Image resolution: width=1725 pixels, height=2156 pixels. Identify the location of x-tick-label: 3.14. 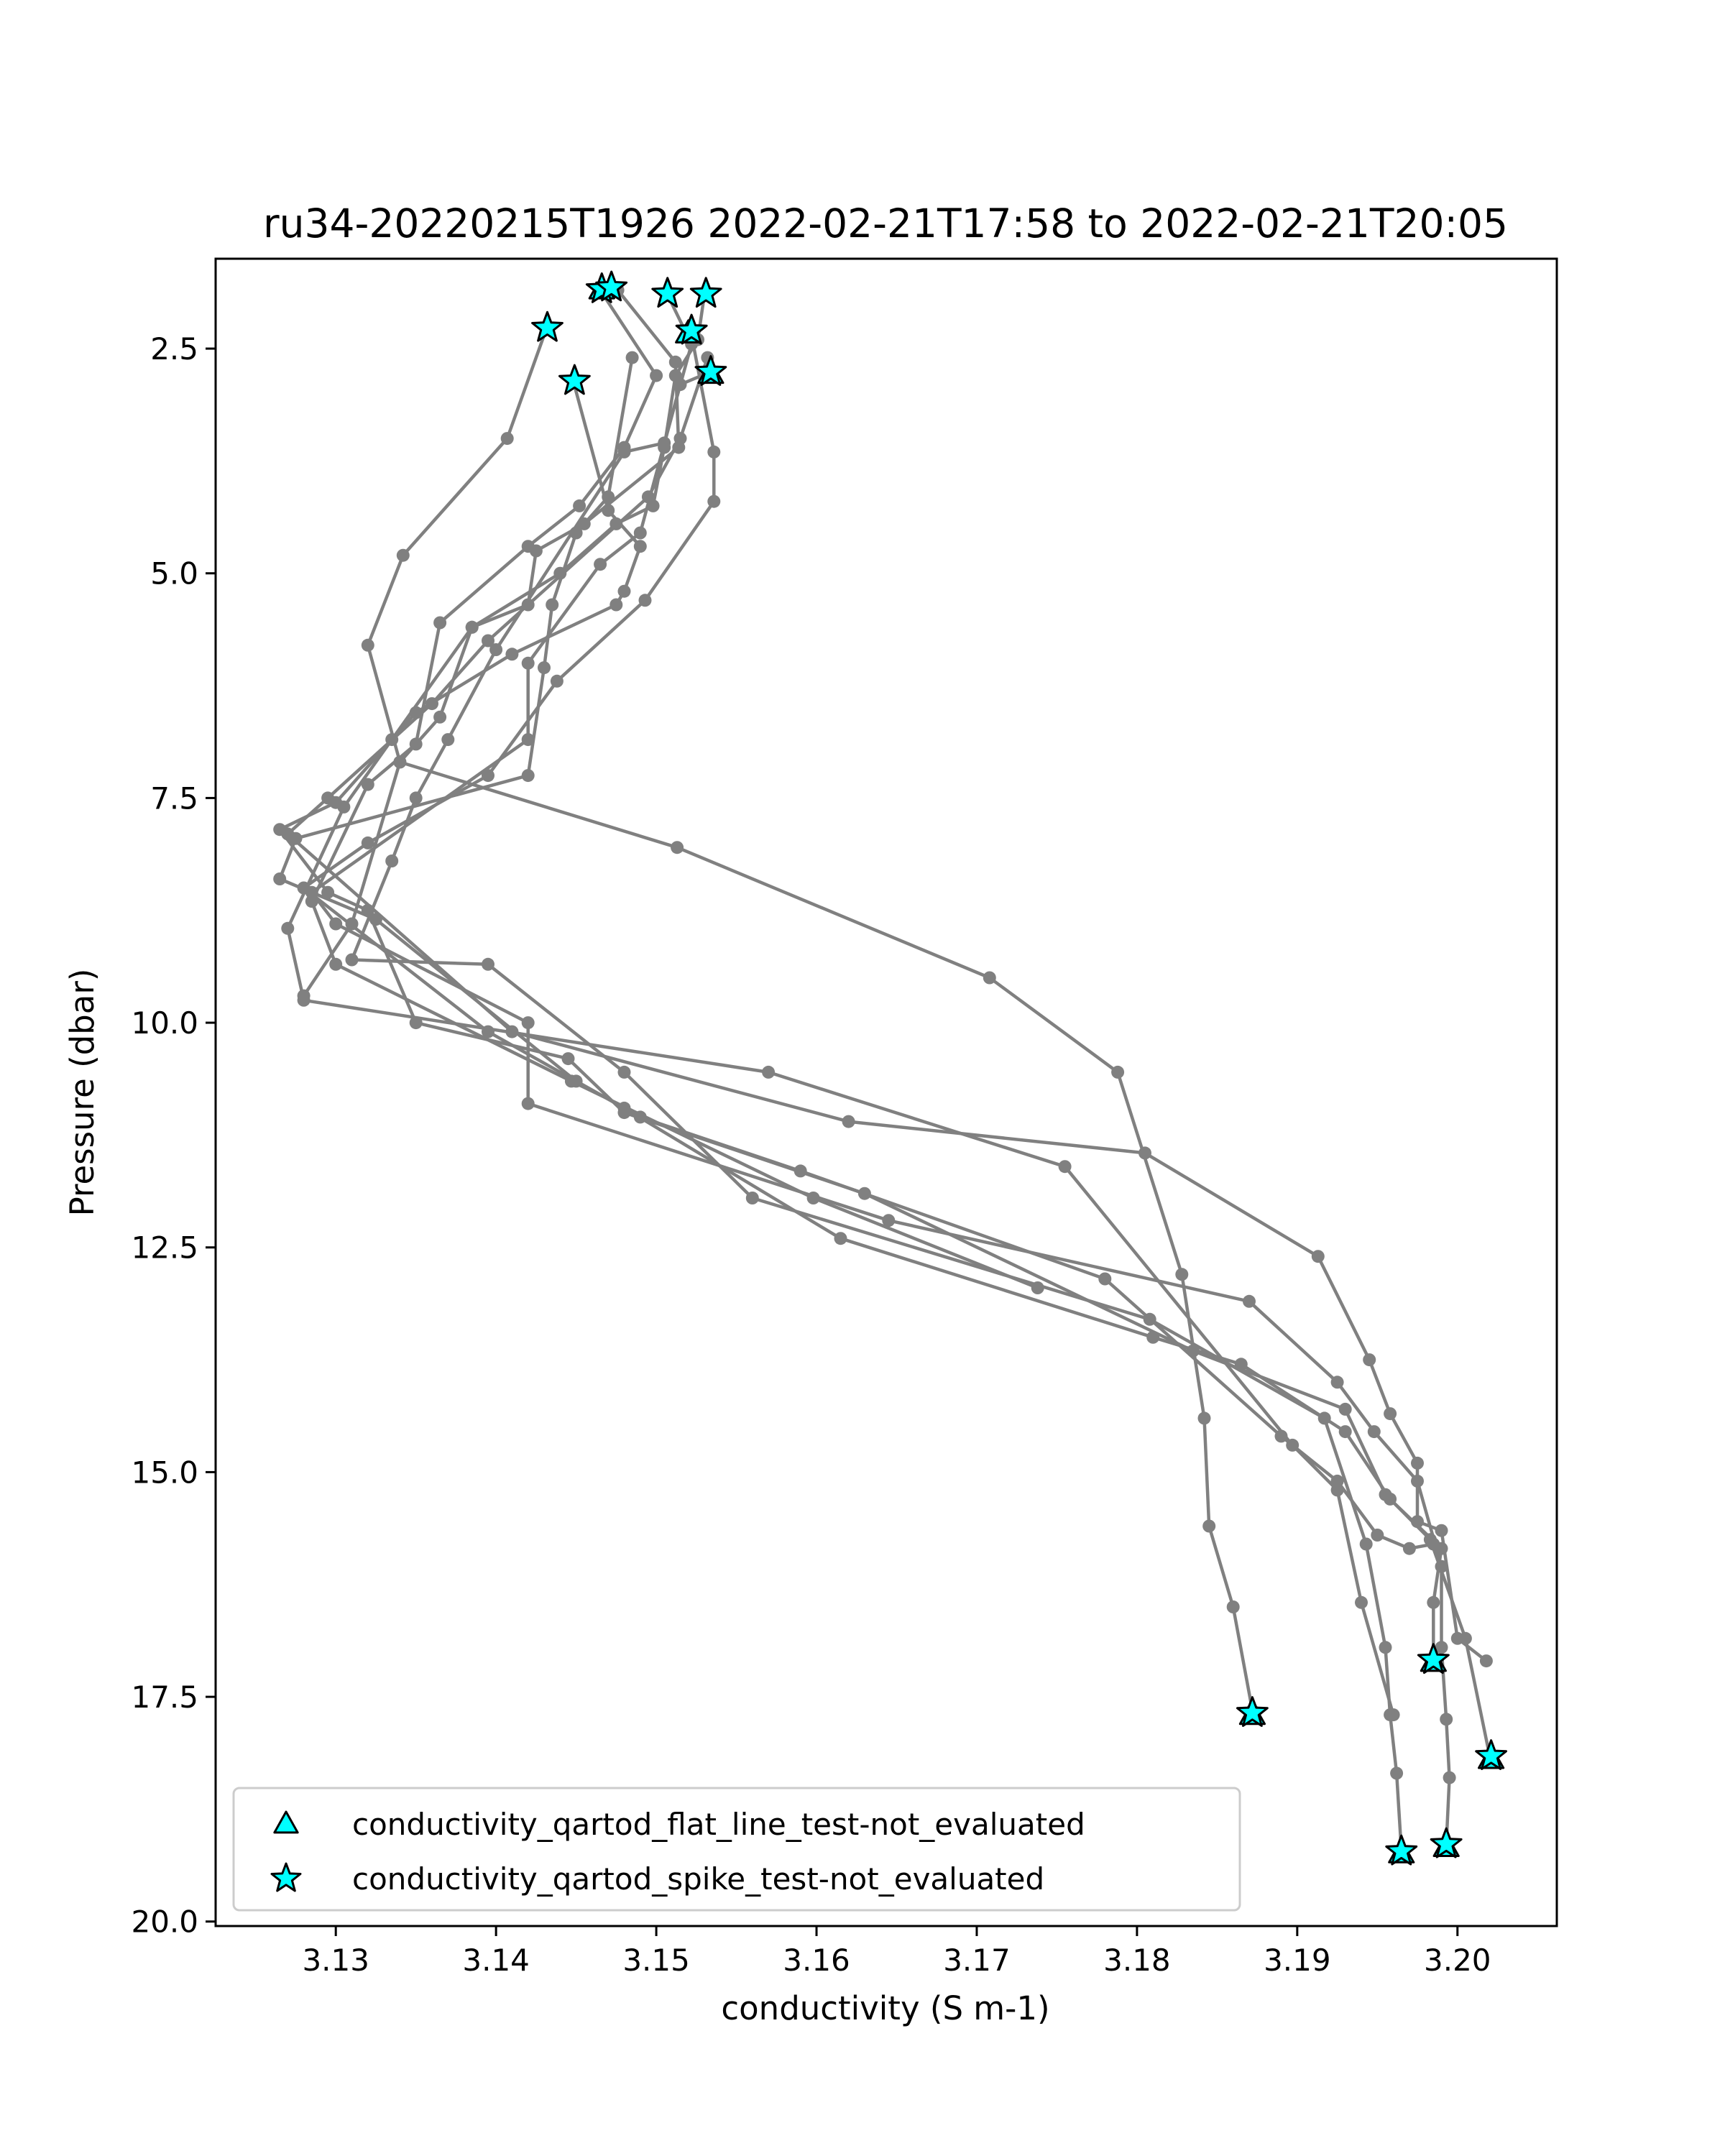
(496, 1960).